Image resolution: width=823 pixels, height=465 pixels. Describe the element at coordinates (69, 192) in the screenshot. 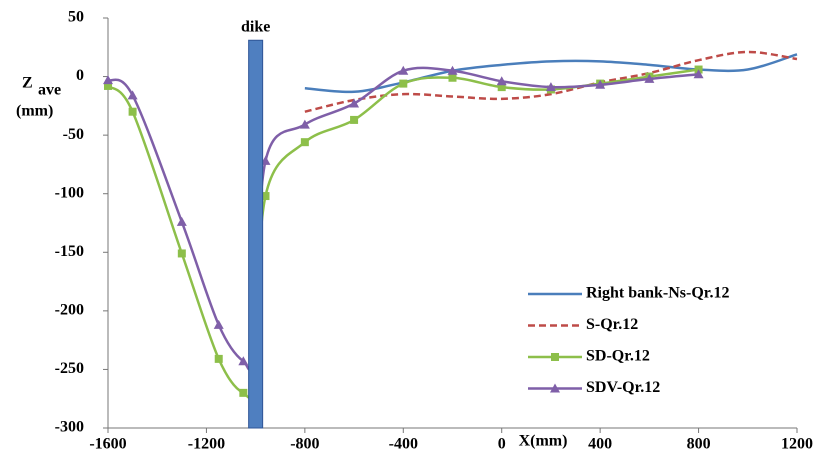

I see `y-tick-label: -100` at that location.